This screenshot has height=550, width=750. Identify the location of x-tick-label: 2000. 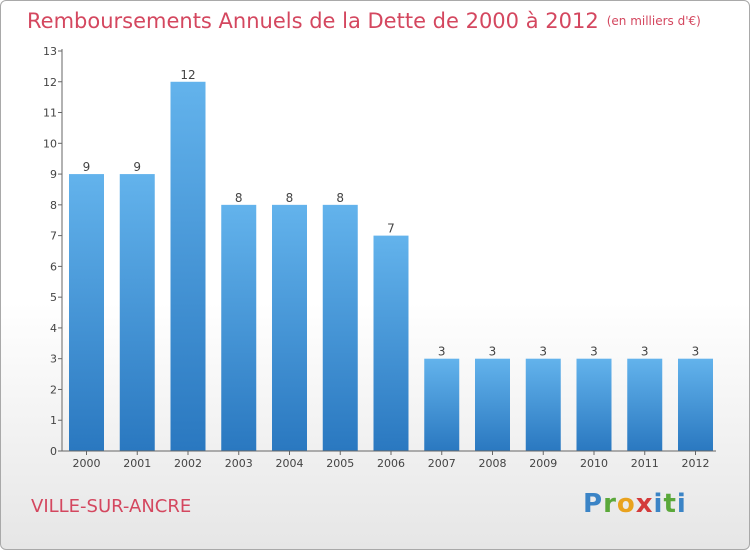
(87, 463).